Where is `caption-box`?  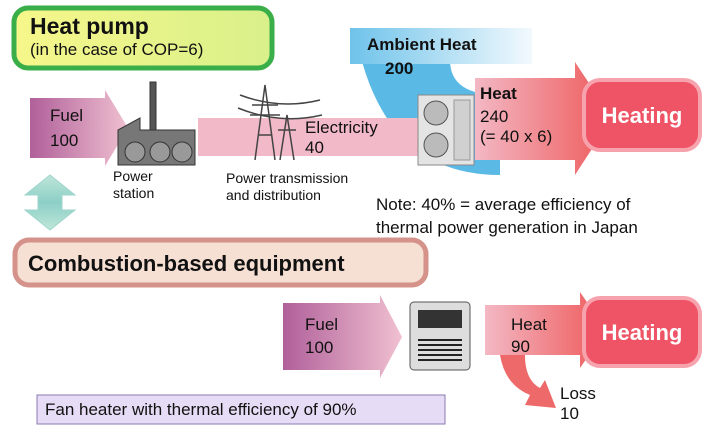 caption-box is located at coordinates (241, 409).